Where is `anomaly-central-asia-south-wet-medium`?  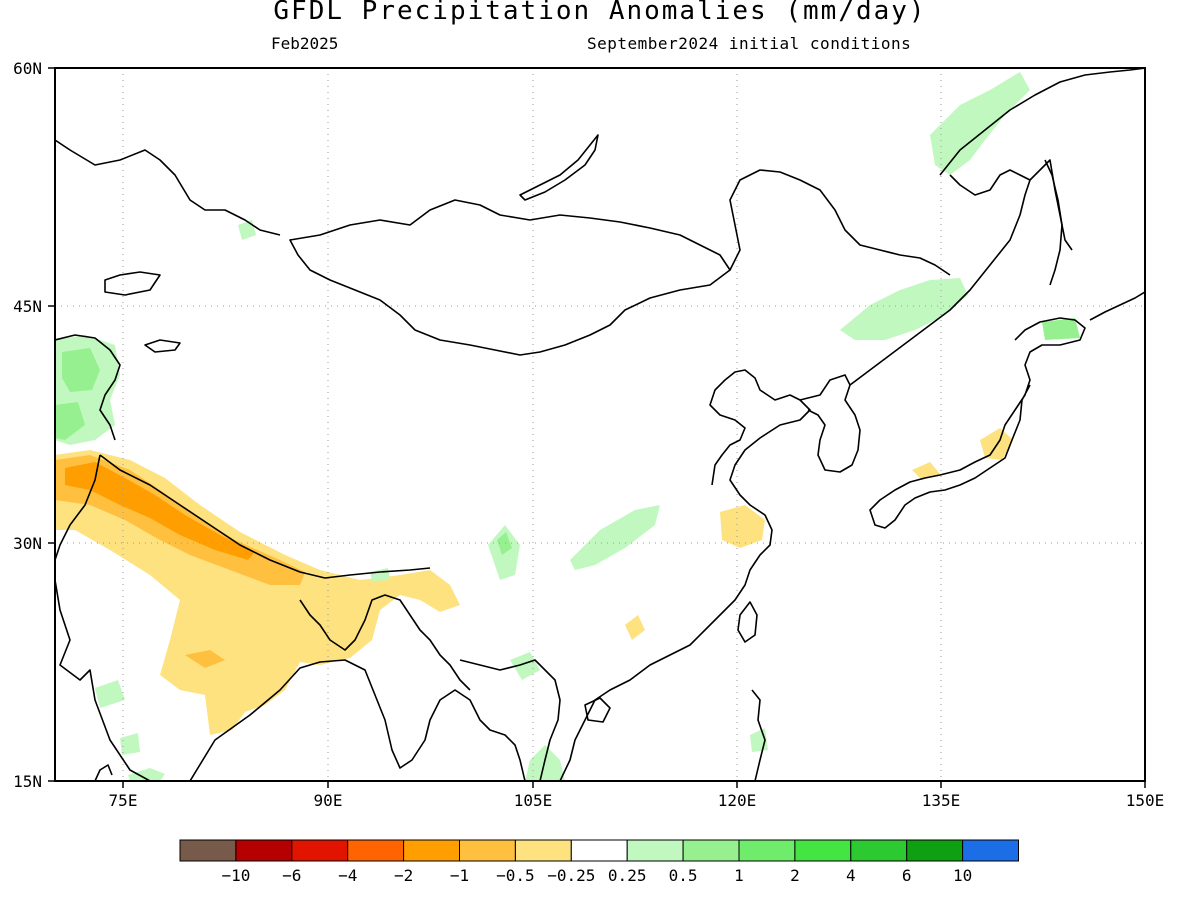
anomaly-central-asia-south-wet-medium is located at coordinates (70, 421).